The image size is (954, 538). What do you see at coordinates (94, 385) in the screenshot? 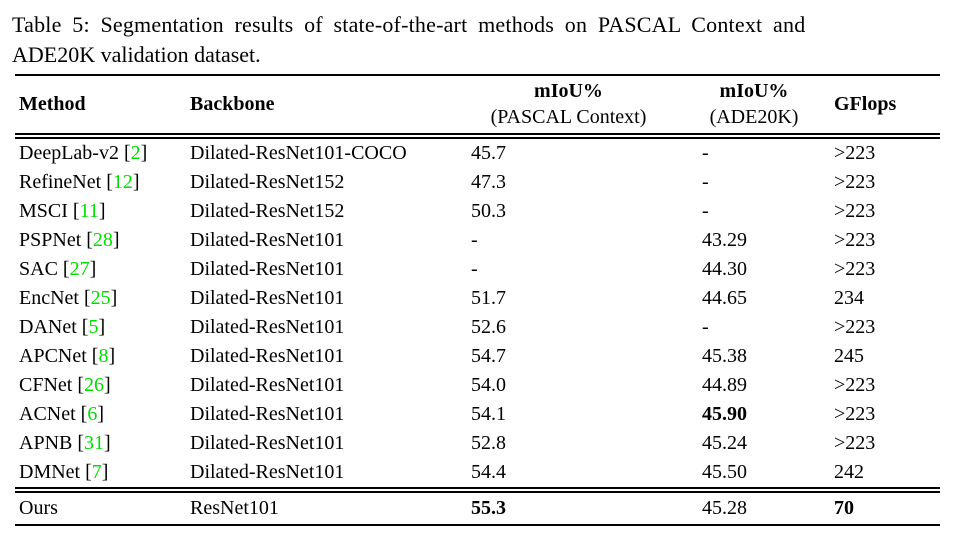
I see `citation-link: 26` at bounding box center [94, 385].